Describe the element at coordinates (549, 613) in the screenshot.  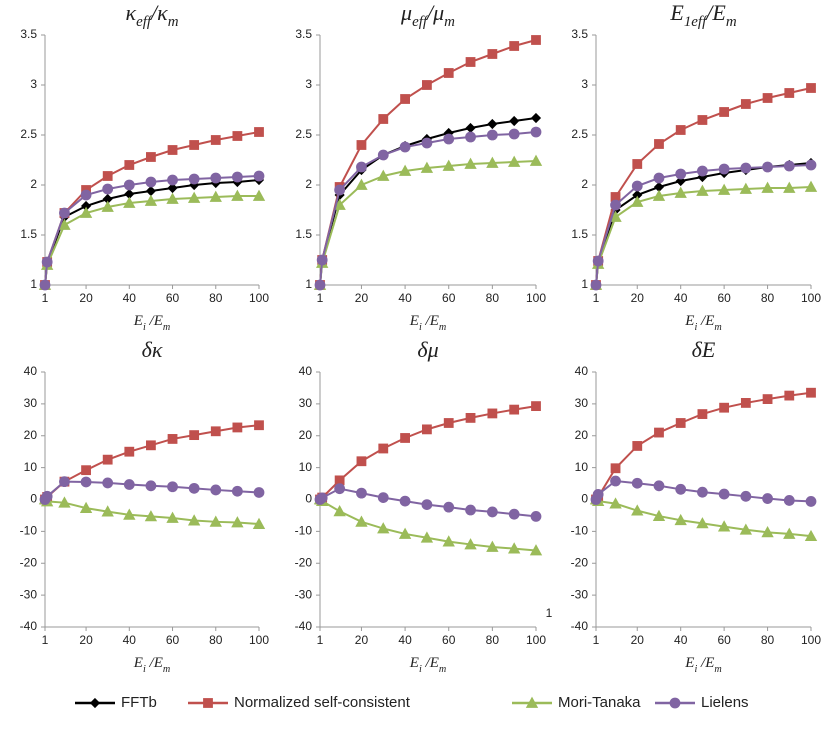
I see `stray-text: 1` at that location.